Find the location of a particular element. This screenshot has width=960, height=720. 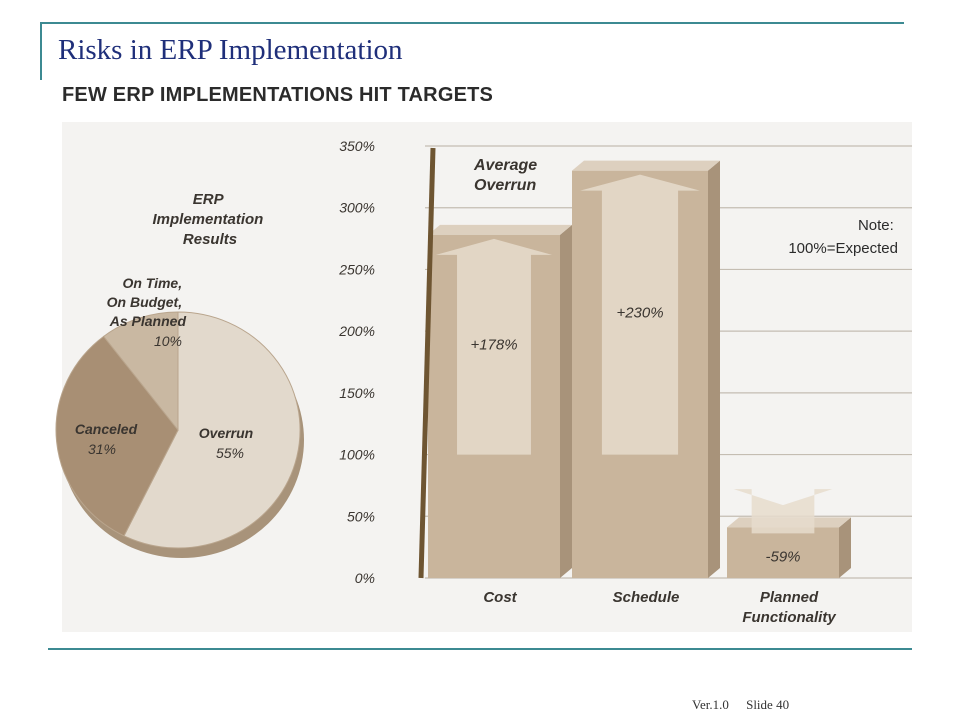

y-tick-label: 350% is located at coordinates (357, 146).